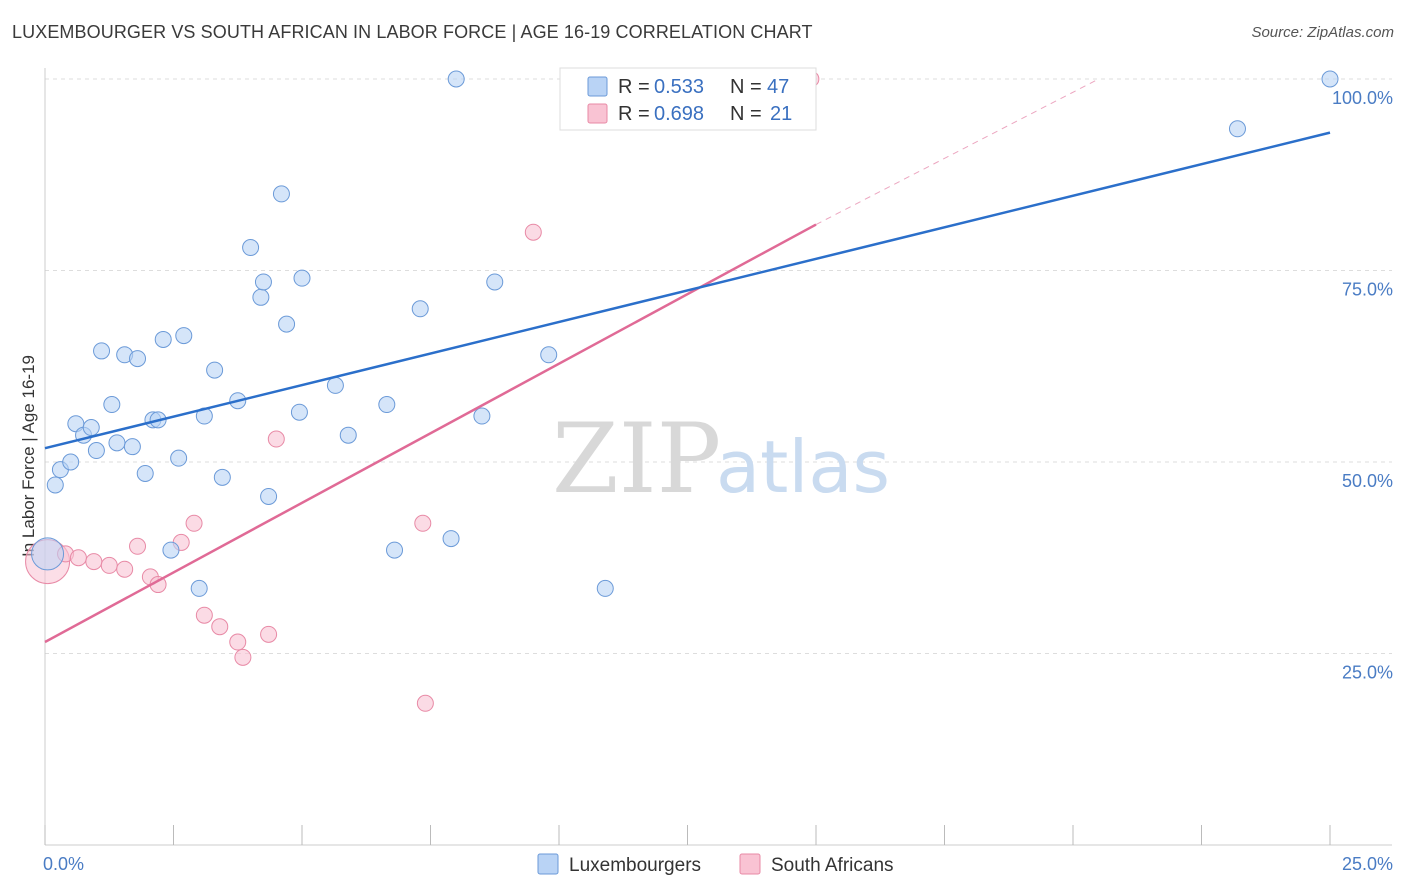 The height and width of the screenshot is (892, 1406). What do you see at coordinates (1367, 864) in the screenshot?
I see `x-tick-label-25: 25.0%` at bounding box center [1367, 864].